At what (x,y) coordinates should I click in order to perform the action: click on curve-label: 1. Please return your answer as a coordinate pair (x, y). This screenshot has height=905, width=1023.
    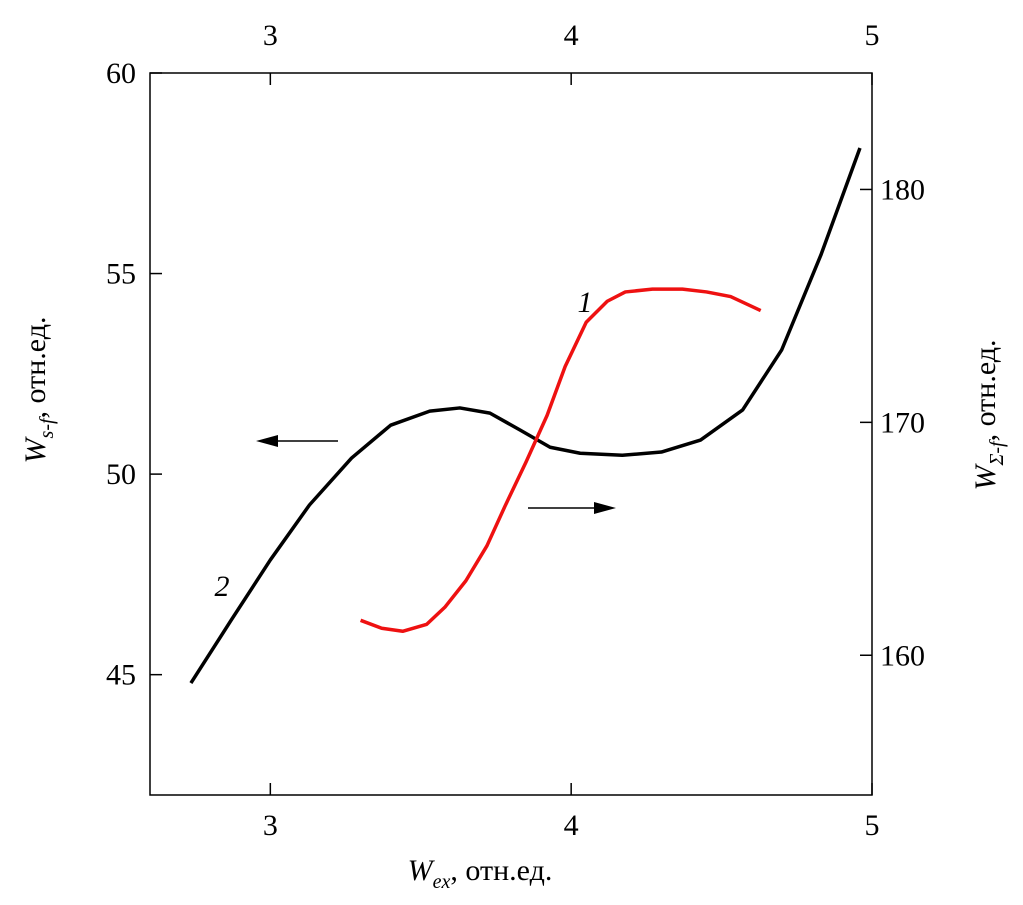
    Looking at the image, I should click on (585, 302).